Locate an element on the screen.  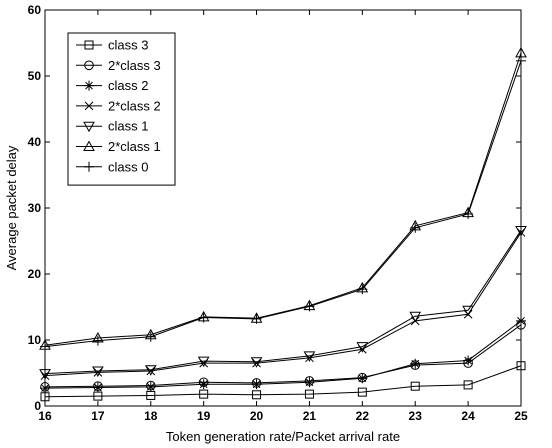
x-tick-label: 19 is located at coordinates (204, 416).